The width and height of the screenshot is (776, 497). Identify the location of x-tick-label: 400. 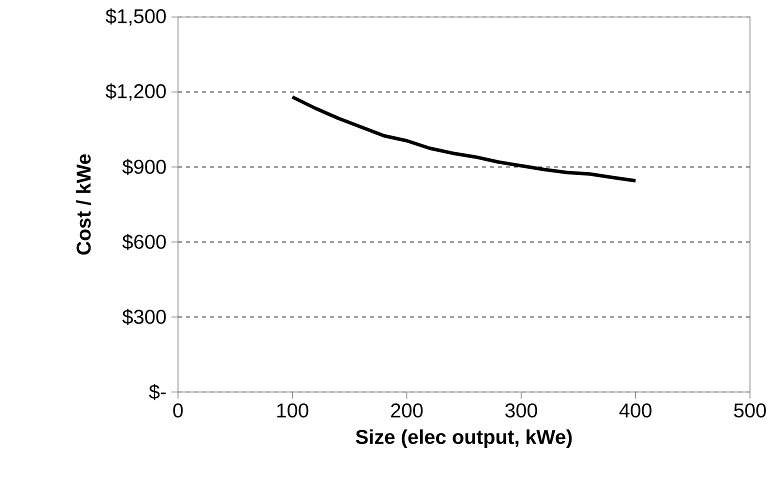
(635, 410).